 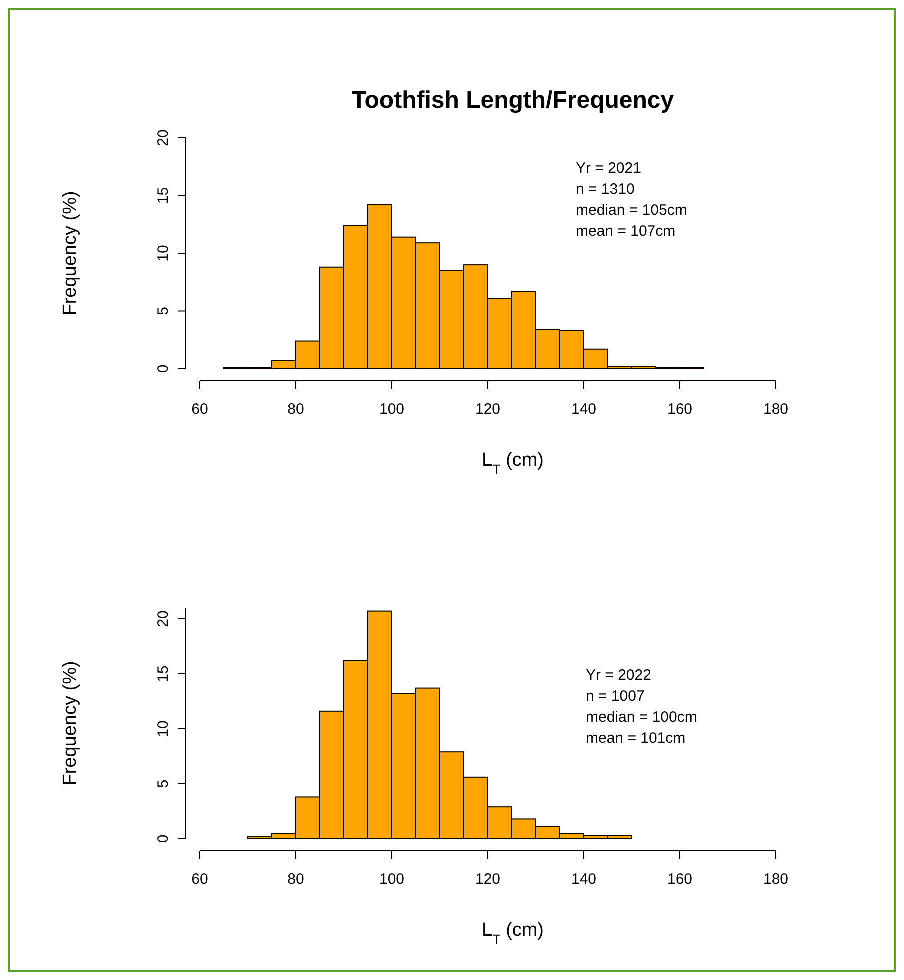 I want to click on annotation: Yr = 2021, so click(x=609, y=168).